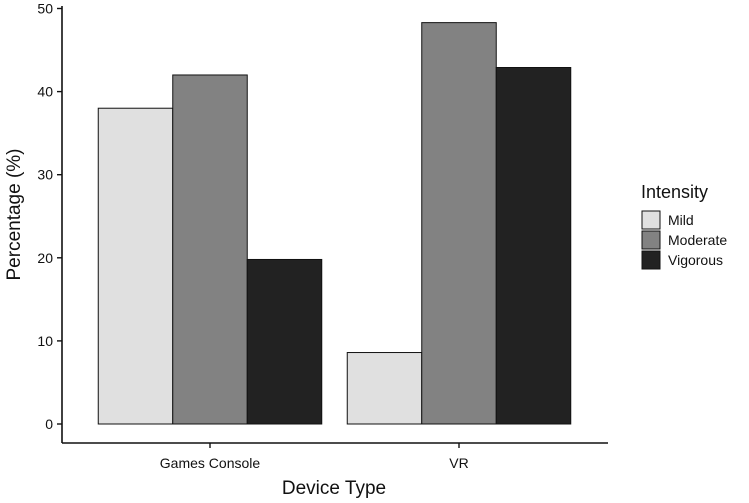  What do you see at coordinates (49, 216) in the screenshot?
I see `y-axis-ticks: 0 10 20 30 40 50` at bounding box center [49, 216].